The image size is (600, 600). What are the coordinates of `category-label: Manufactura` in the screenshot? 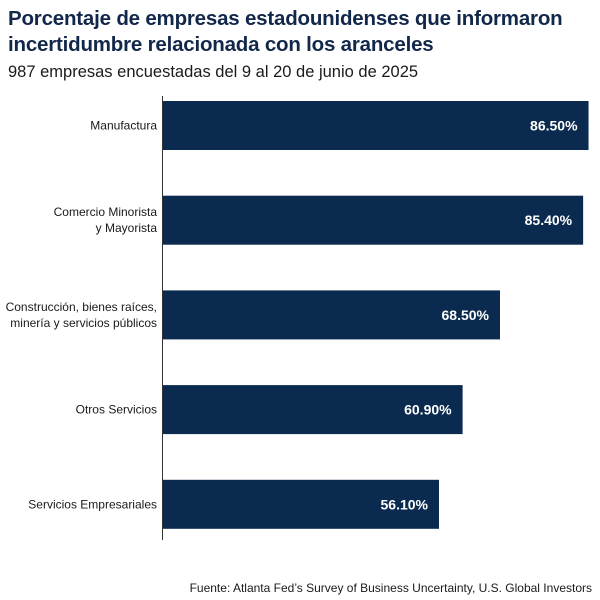 It's located at (123, 126).